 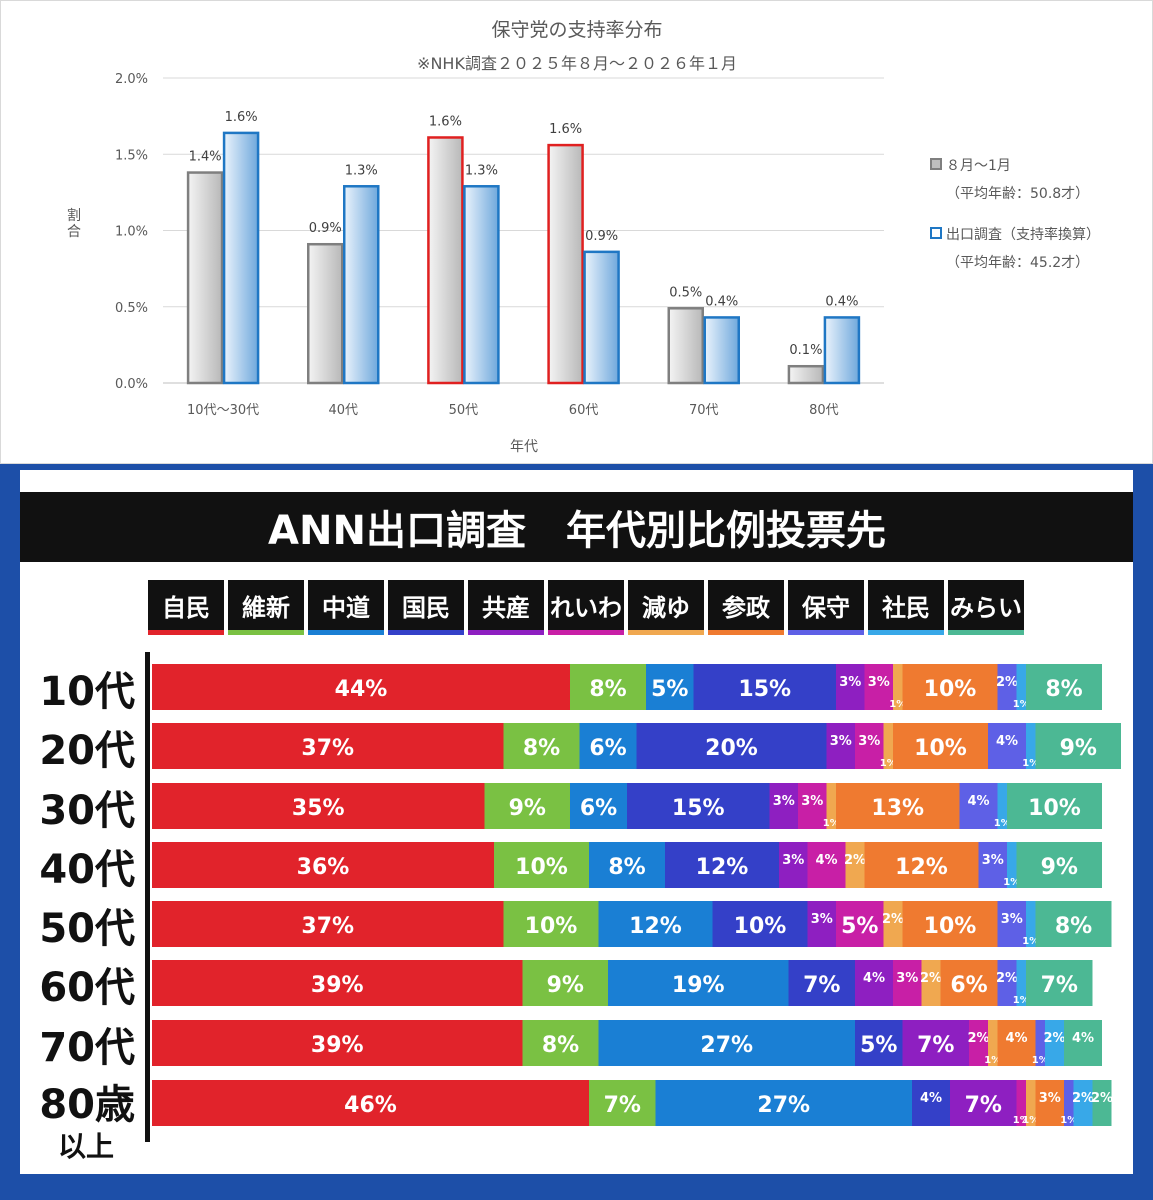 I want to click on party-legend-label: 維新, so click(x=266, y=608).